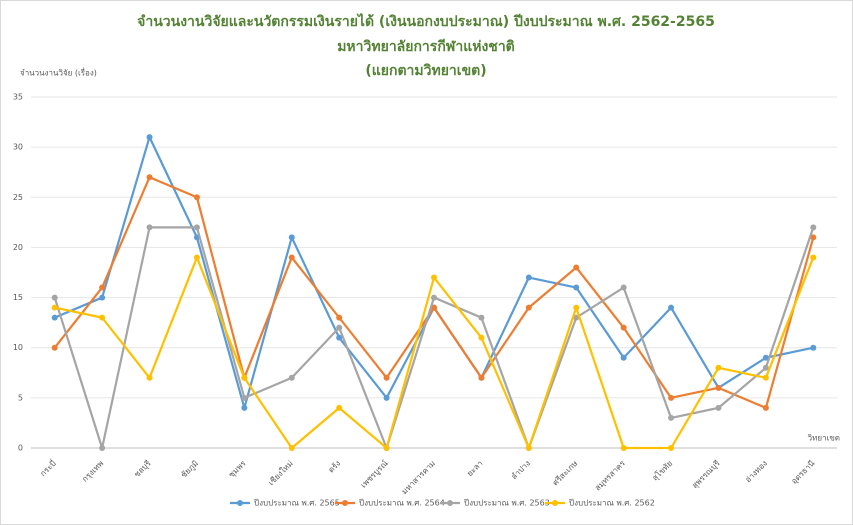 This screenshot has height=525, width=853. Describe the element at coordinates (18, 197) in the screenshot. I see `y-tick-label: 25` at that location.